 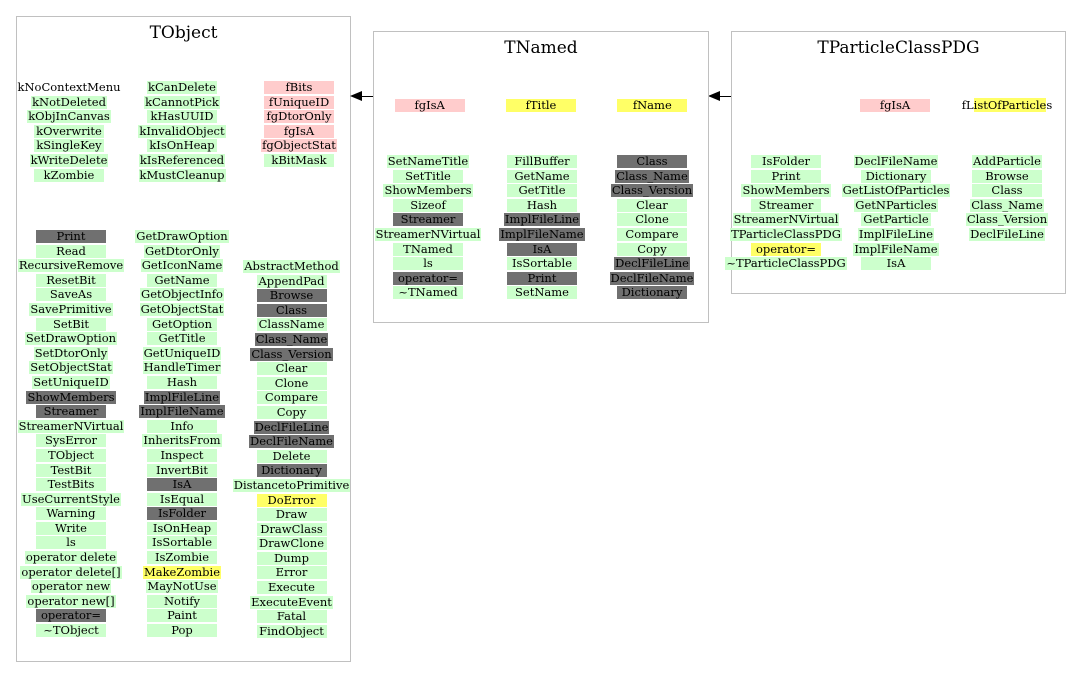 What do you see at coordinates (182, 308) in the screenshot?
I see `tobject-method-getobjectstat: GetObjectStat` at bounding box center [182, 308].